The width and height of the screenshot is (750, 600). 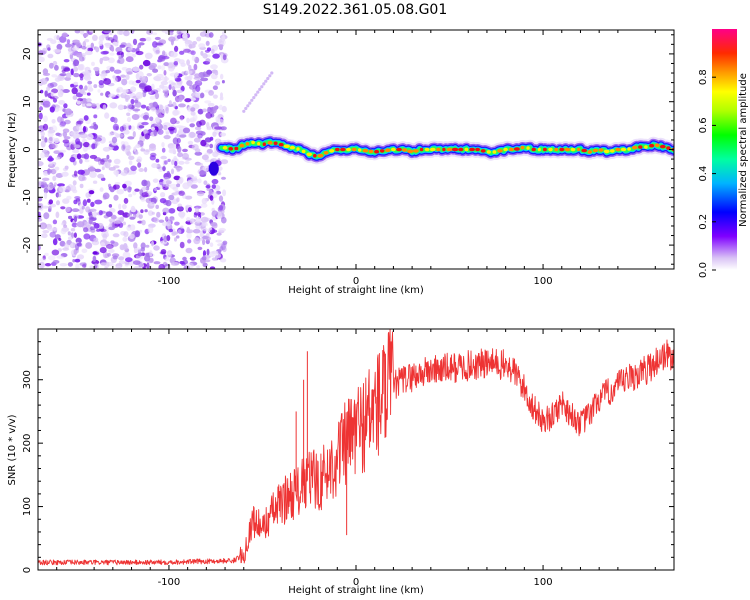 I want to click on snr-xlabel: Height of straight line (km), so click(x=356, y=590).